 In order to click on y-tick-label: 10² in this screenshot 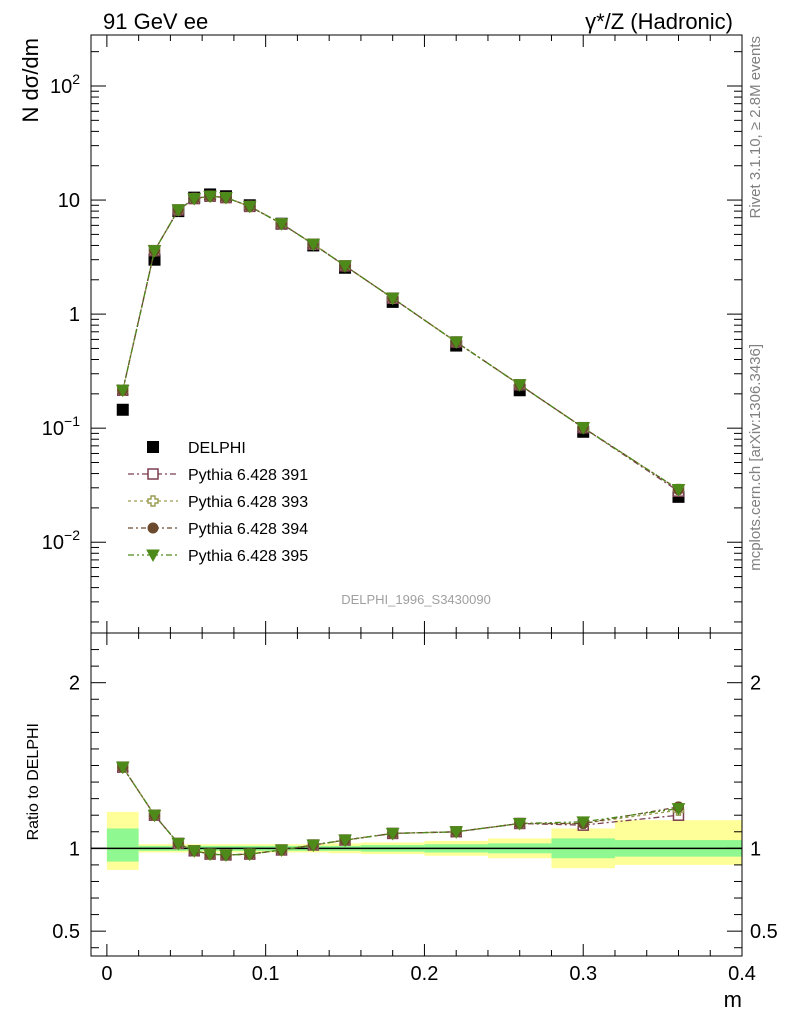, I will do `click(65, 84)`.